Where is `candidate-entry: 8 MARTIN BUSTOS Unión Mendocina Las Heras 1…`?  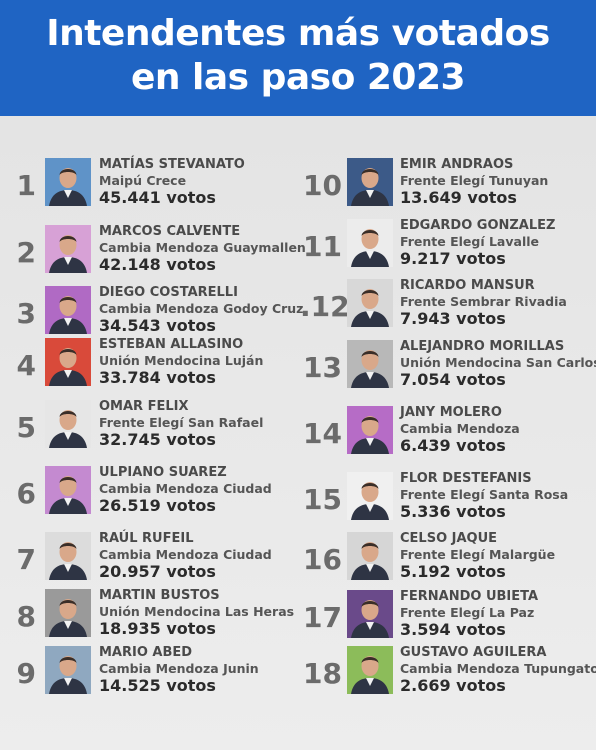
candidate-entry: 8 MARTIN BUSTOS Unión Mendocina Las Heras 1… is located at coordinates (150, 616).